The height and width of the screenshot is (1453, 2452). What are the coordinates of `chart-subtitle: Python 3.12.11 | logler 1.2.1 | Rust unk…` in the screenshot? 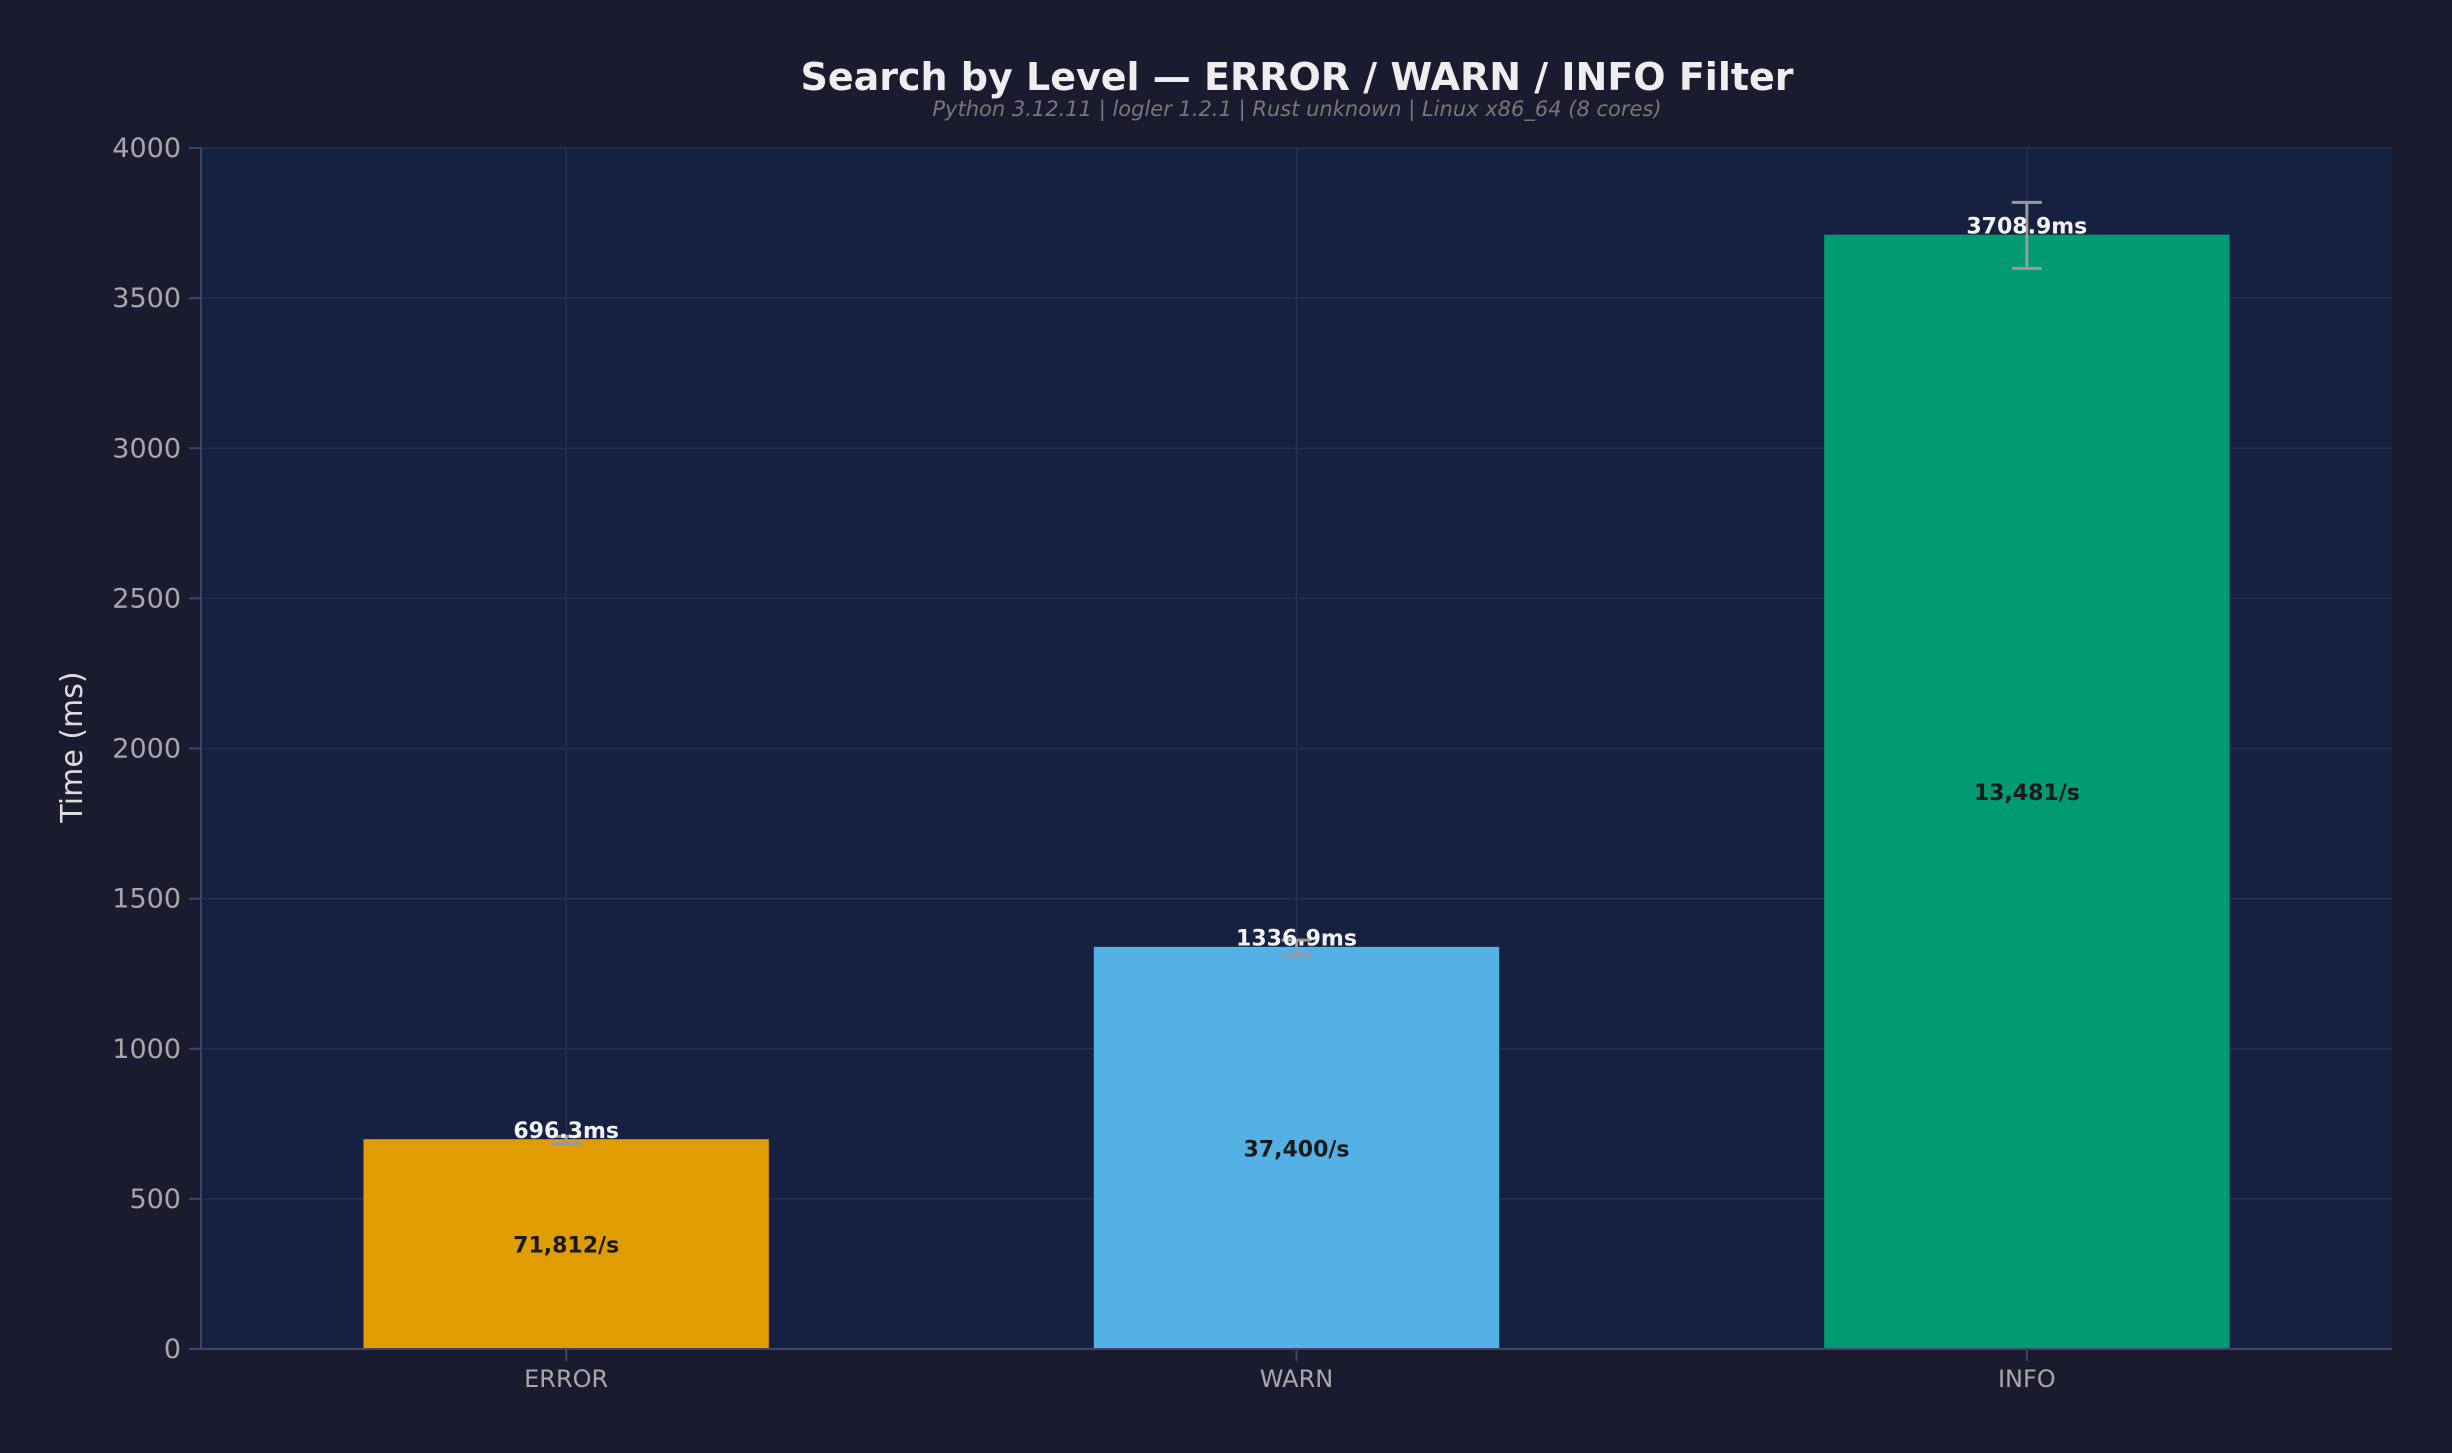 It's located at (1296, 109).